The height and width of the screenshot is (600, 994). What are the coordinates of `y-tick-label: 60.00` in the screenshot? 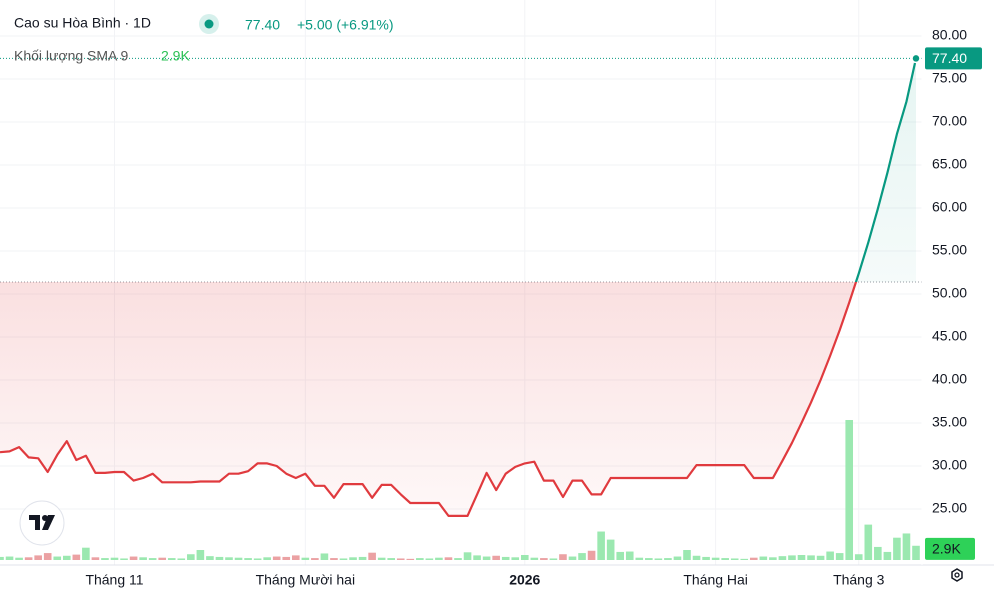 It's located at (949, 207).